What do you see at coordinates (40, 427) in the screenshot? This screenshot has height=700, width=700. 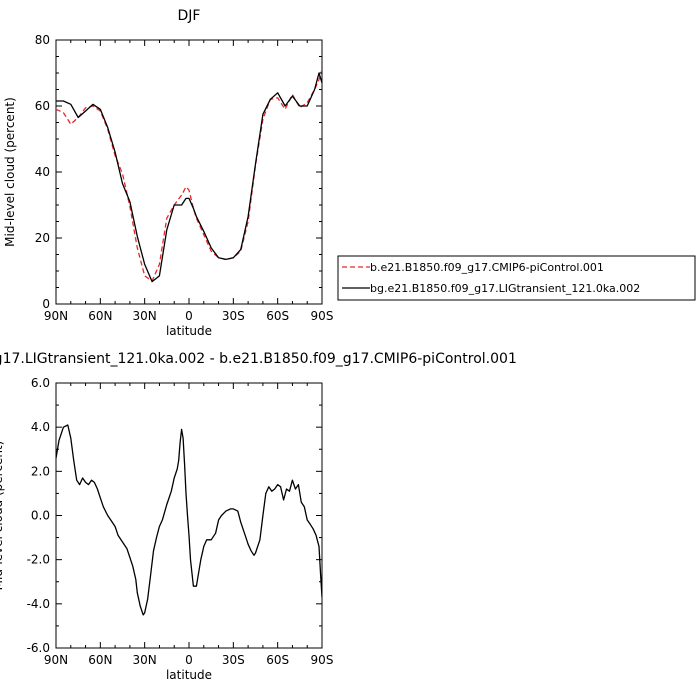 I see `y-tick-label: 4.0` at bounding box center [40, 427].